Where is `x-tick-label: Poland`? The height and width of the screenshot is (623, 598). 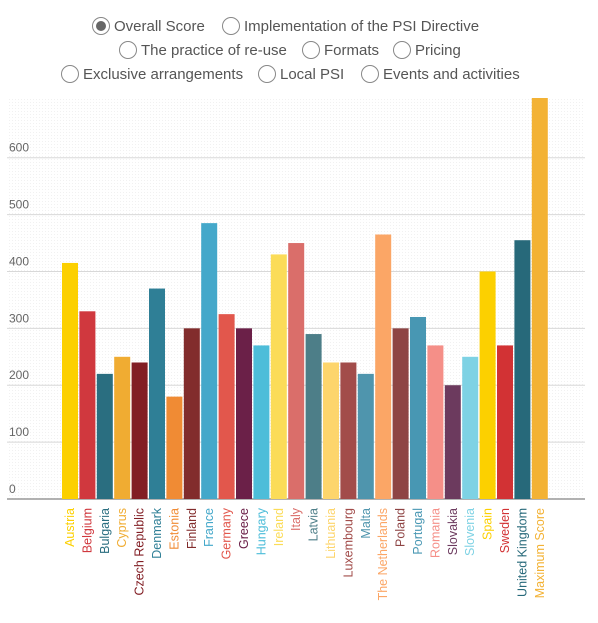
x-tick-label: Poland is located at coordinates (401, 527).